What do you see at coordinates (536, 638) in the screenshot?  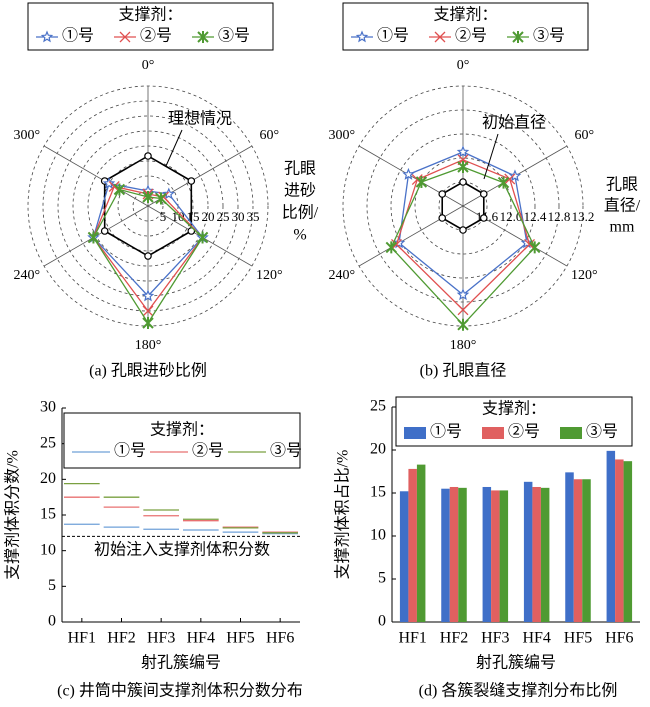 I see `x-tick-label: HF4` at bounding box center [536, 638].